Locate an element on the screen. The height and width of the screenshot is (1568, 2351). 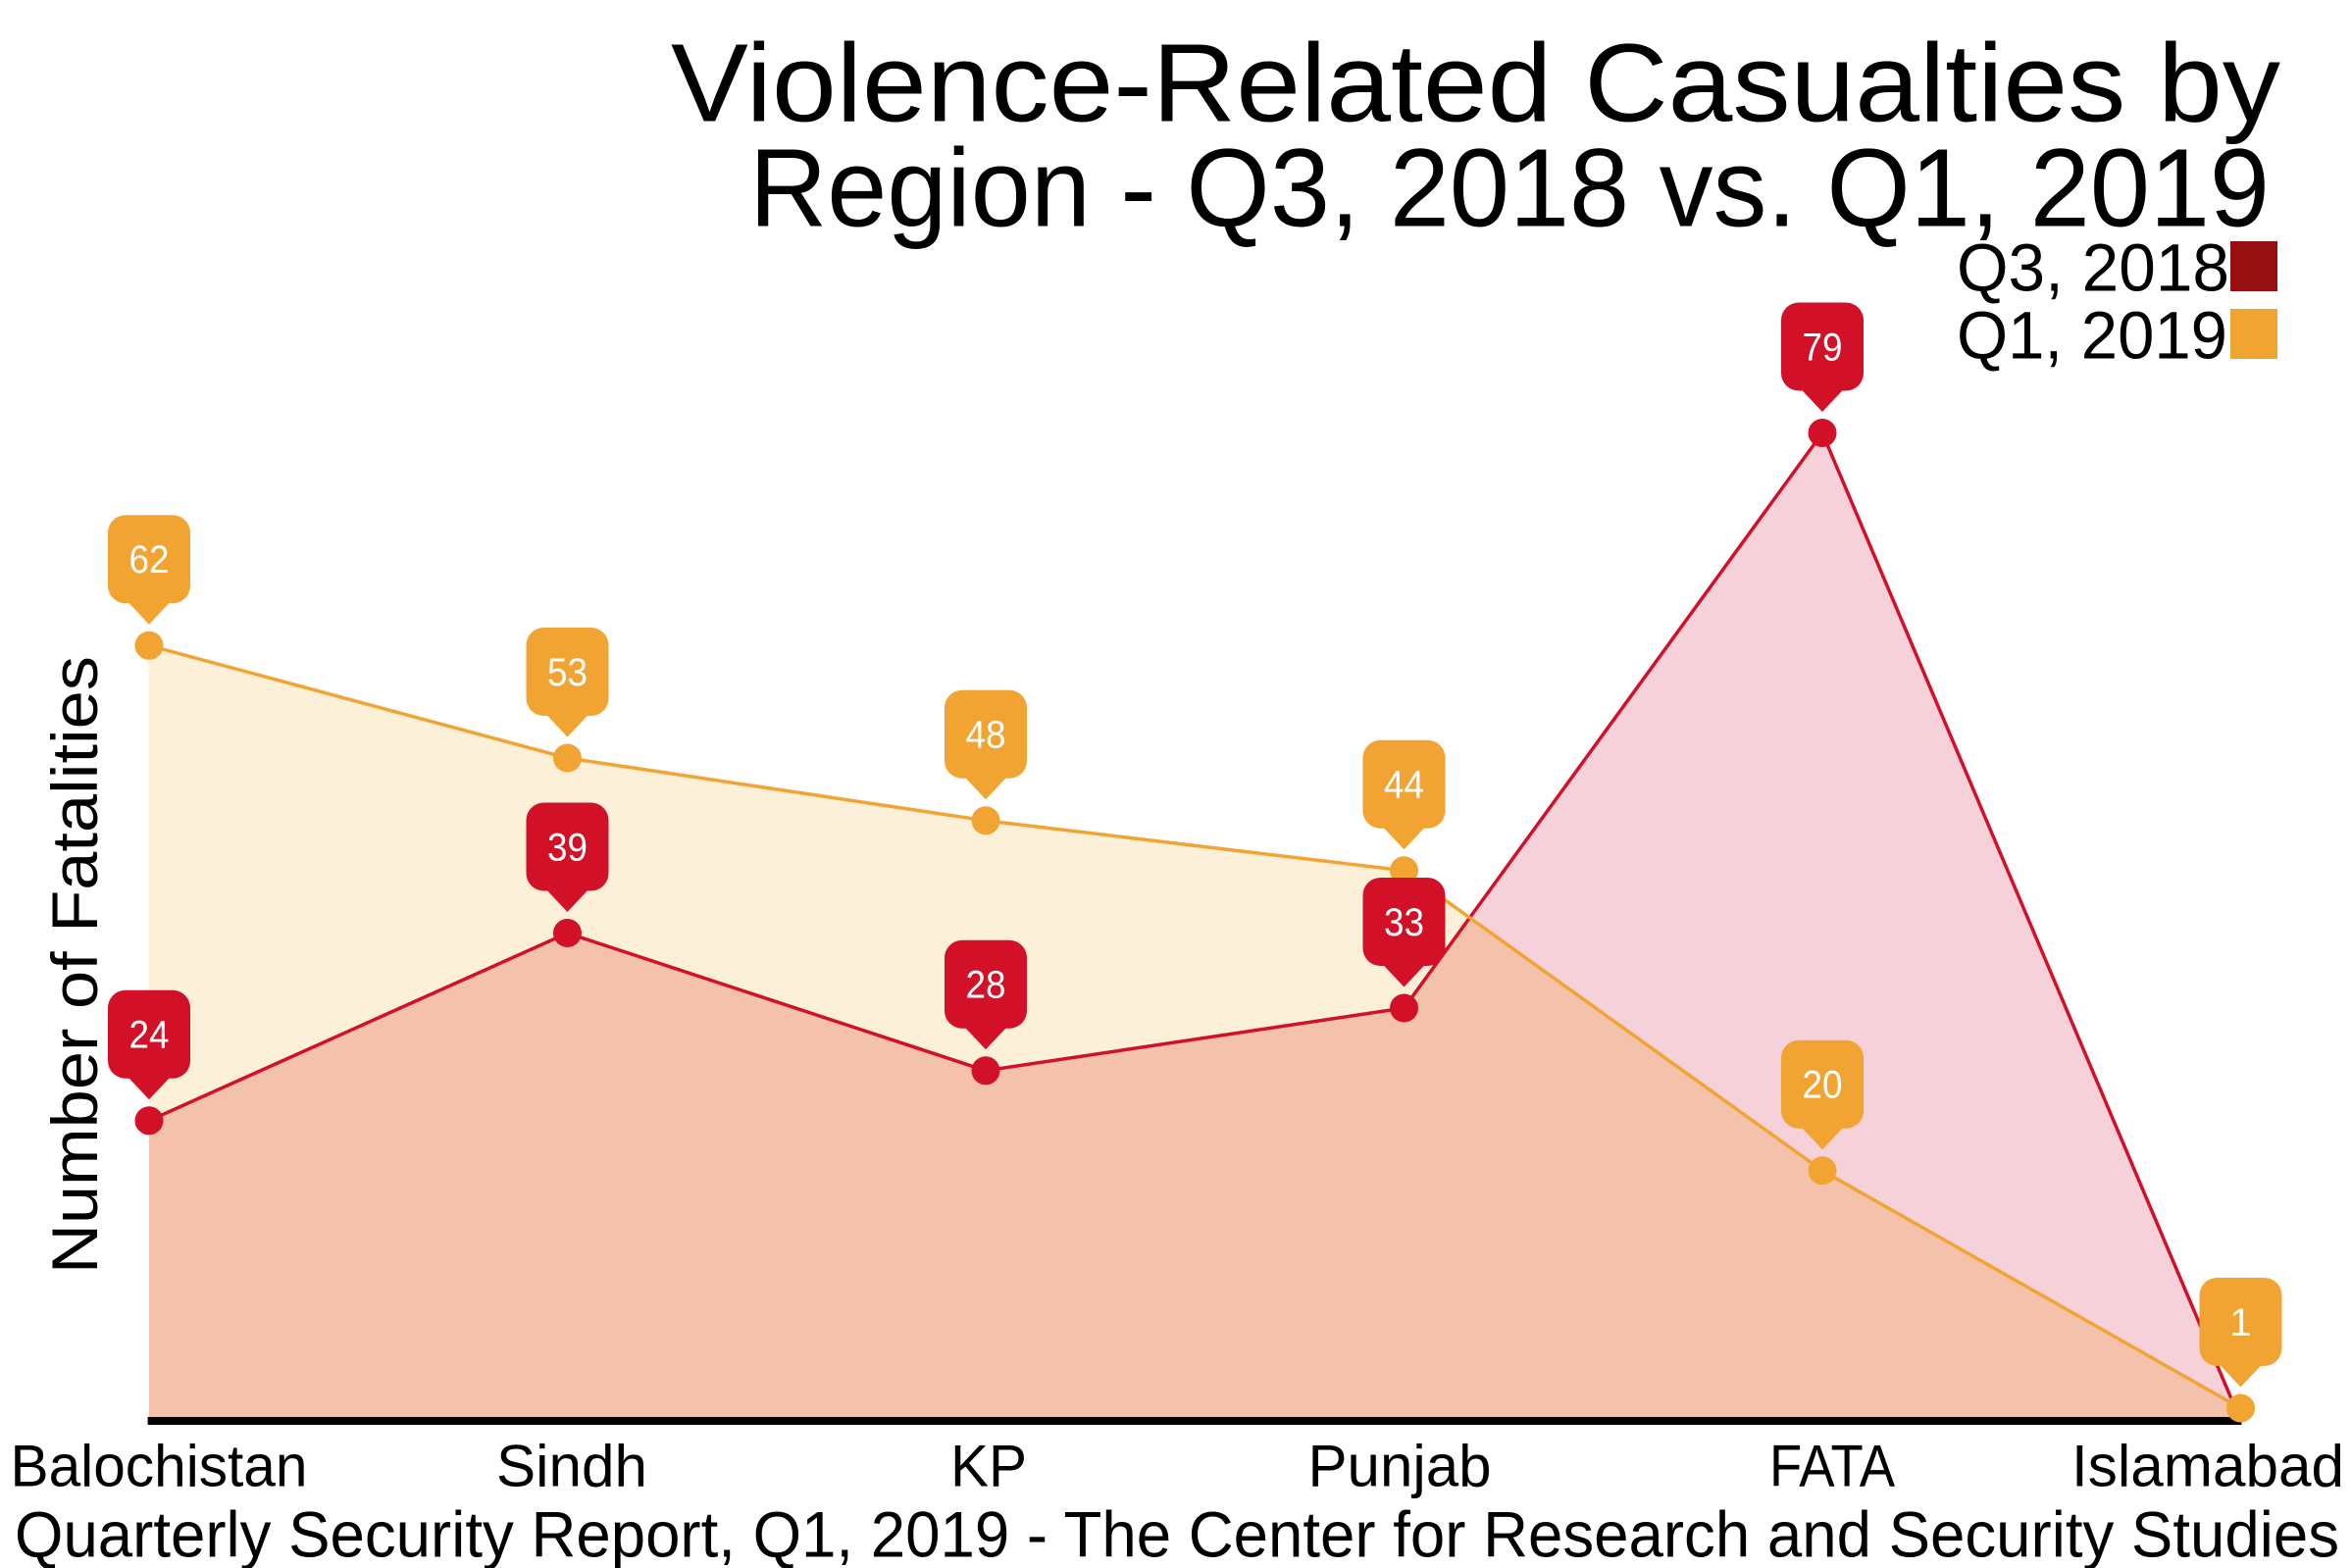
svg-text: 33 is located at coordinates (1404, 922).